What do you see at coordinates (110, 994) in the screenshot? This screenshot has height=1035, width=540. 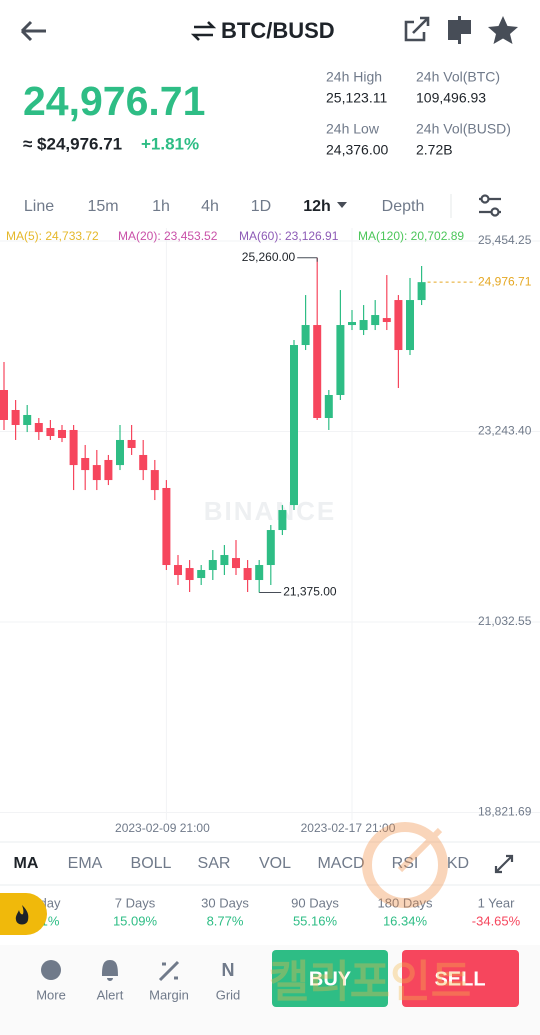 I see `action-label: Alert` at bounding box center [110, 994].